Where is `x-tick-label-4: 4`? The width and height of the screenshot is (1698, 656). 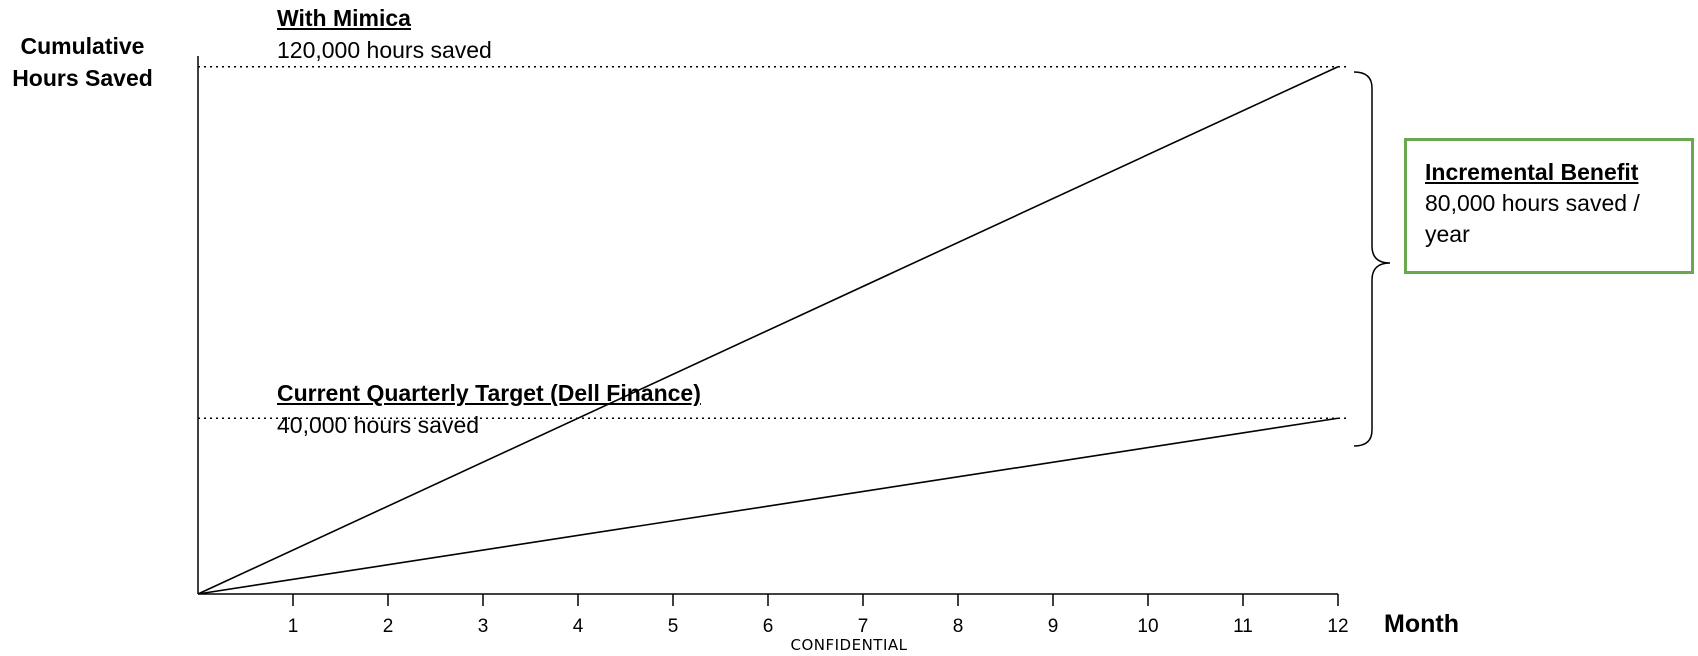
x-tick-label-4: 4 is located at coordinates (578, 626).